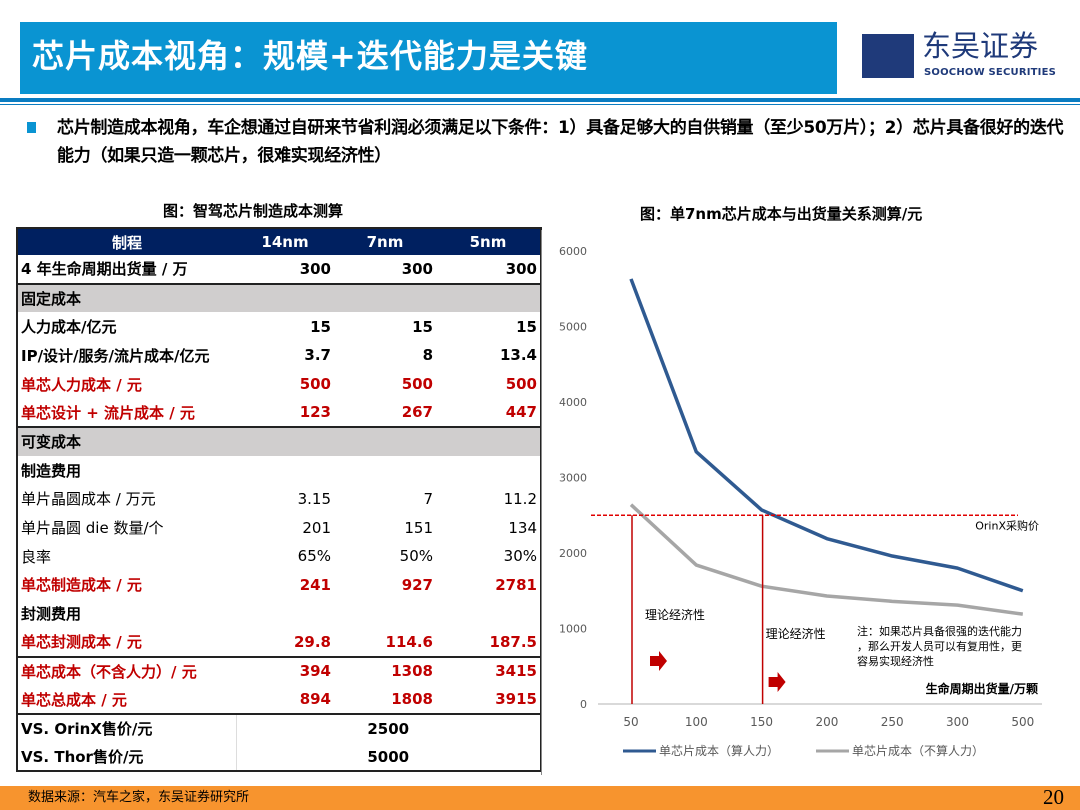 The width and height of the screenshot is (1080, 810). Describe the element at coordinates (516, 584) in the screenshot. I see `table-cell-value: 2781` at that location.